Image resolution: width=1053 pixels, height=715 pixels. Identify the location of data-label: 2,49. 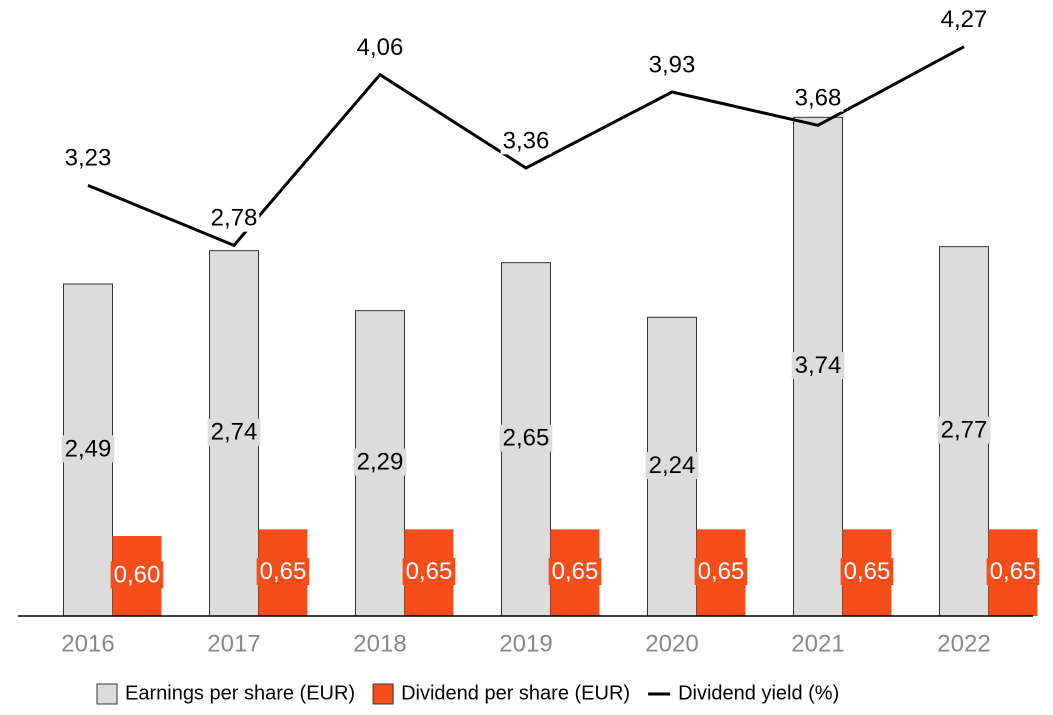
(88, 448).